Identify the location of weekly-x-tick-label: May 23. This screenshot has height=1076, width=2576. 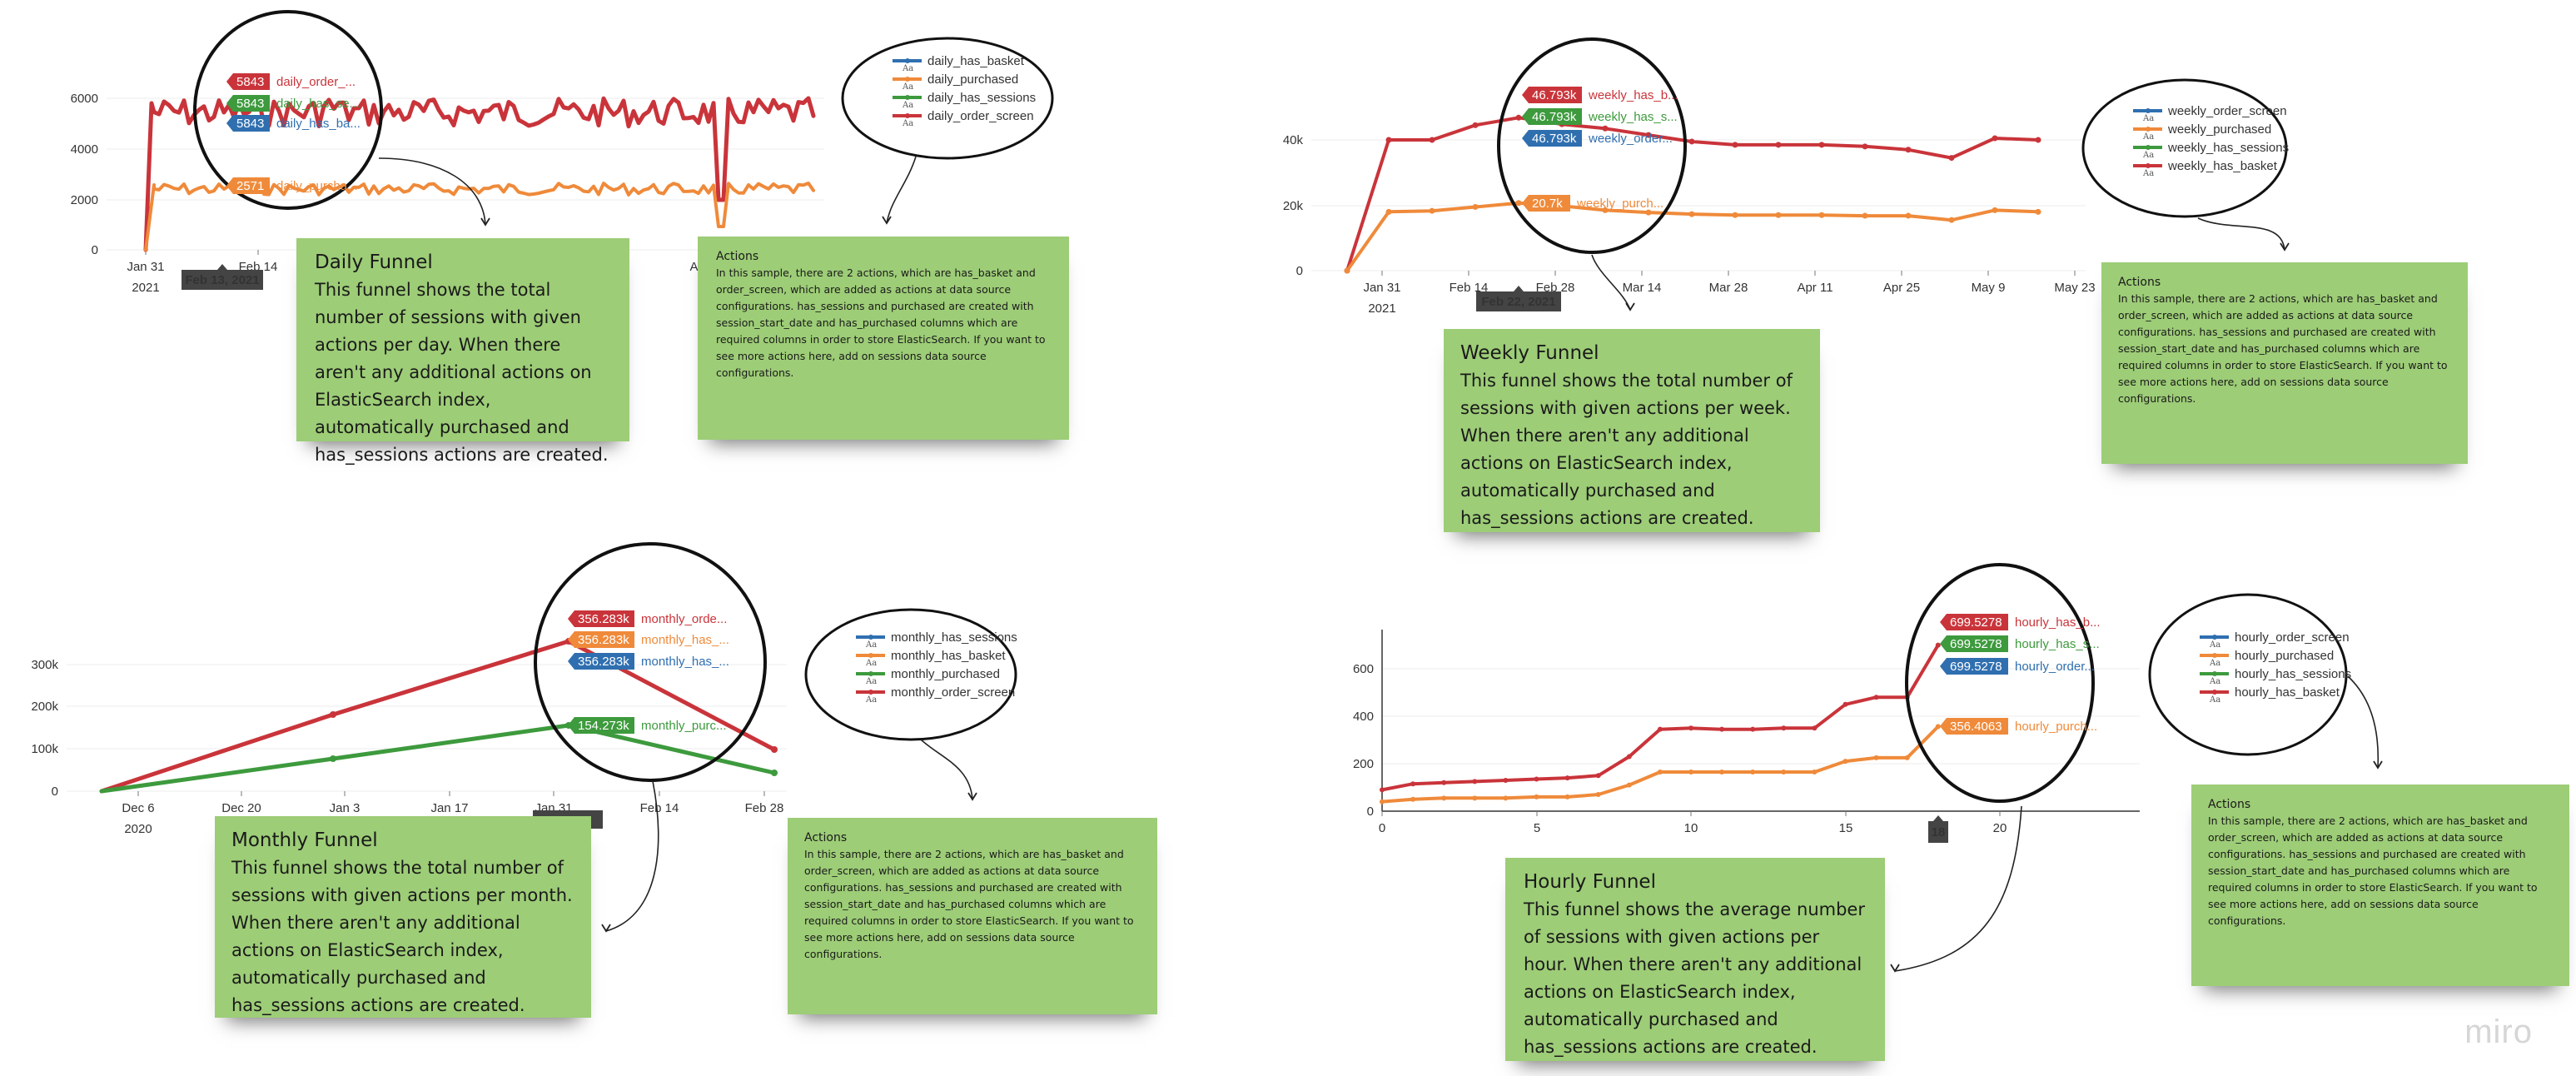
(2074, 288).